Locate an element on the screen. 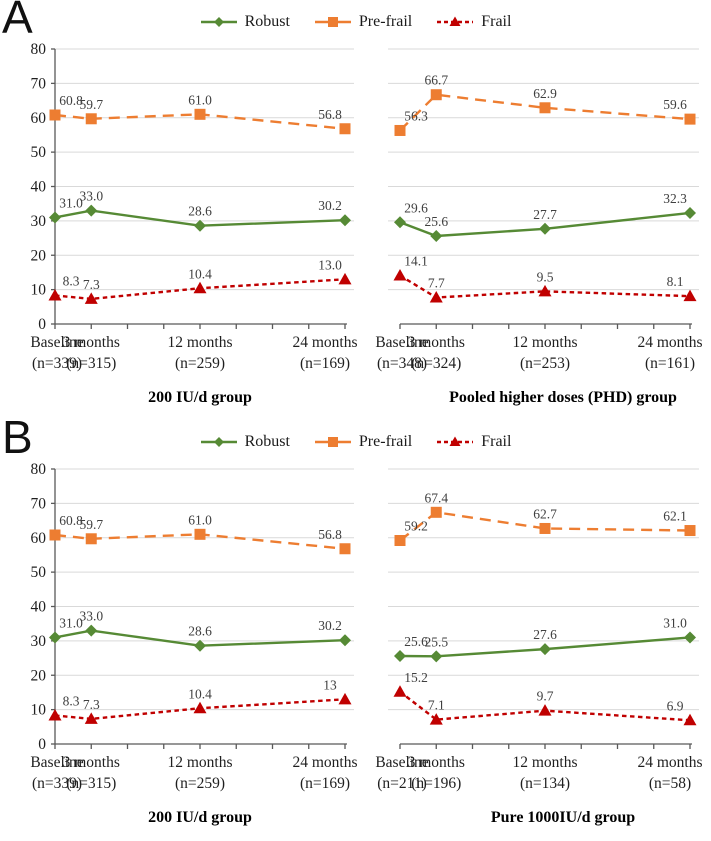  x-category-label: 24 months is located at coordinates (324, 762).